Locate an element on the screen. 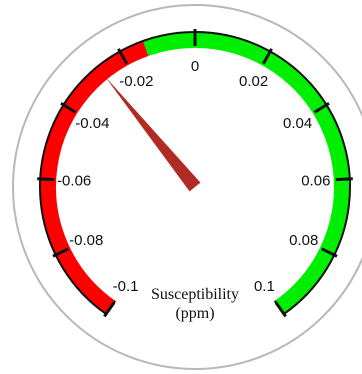 This screenshot has height=374, width=362. gauge-title: Susceptibility is located at coordinates (195, 294).